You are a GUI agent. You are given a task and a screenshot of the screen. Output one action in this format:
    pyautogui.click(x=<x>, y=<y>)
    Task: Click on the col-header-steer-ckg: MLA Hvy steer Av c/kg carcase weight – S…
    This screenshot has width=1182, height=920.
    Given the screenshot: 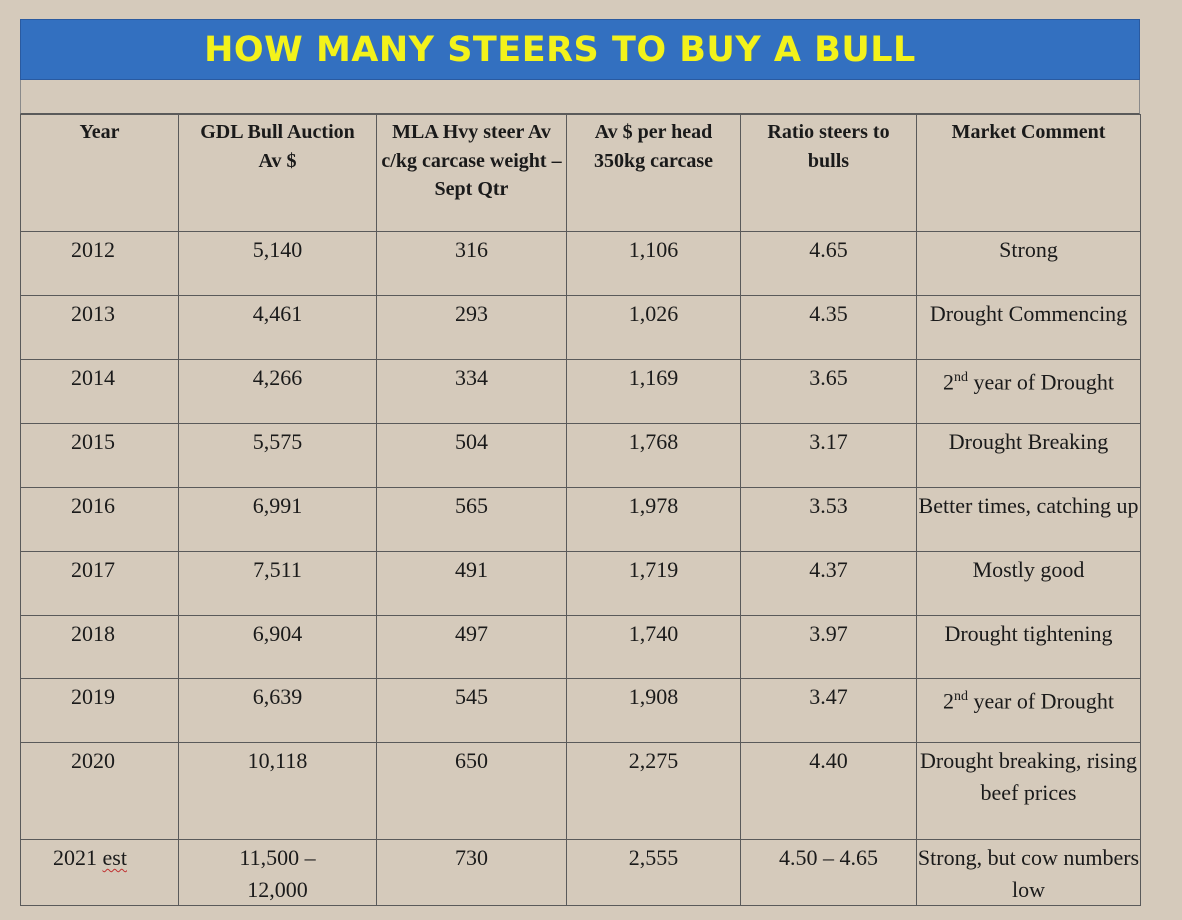 What is the action you would take?
    pyautogui.click(x=471, y=173)
    